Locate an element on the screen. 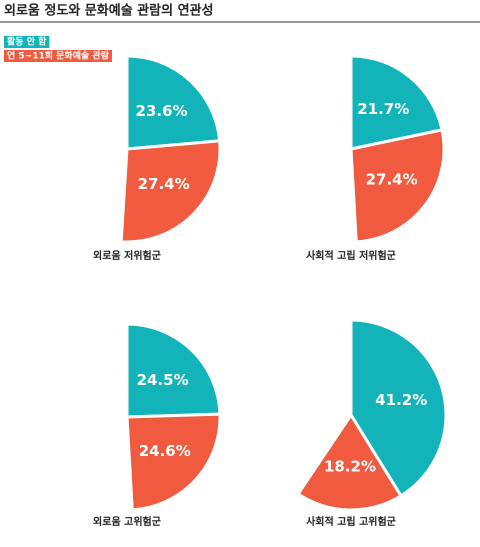  value-label: 24.6% is located at coordinates (165, 451).